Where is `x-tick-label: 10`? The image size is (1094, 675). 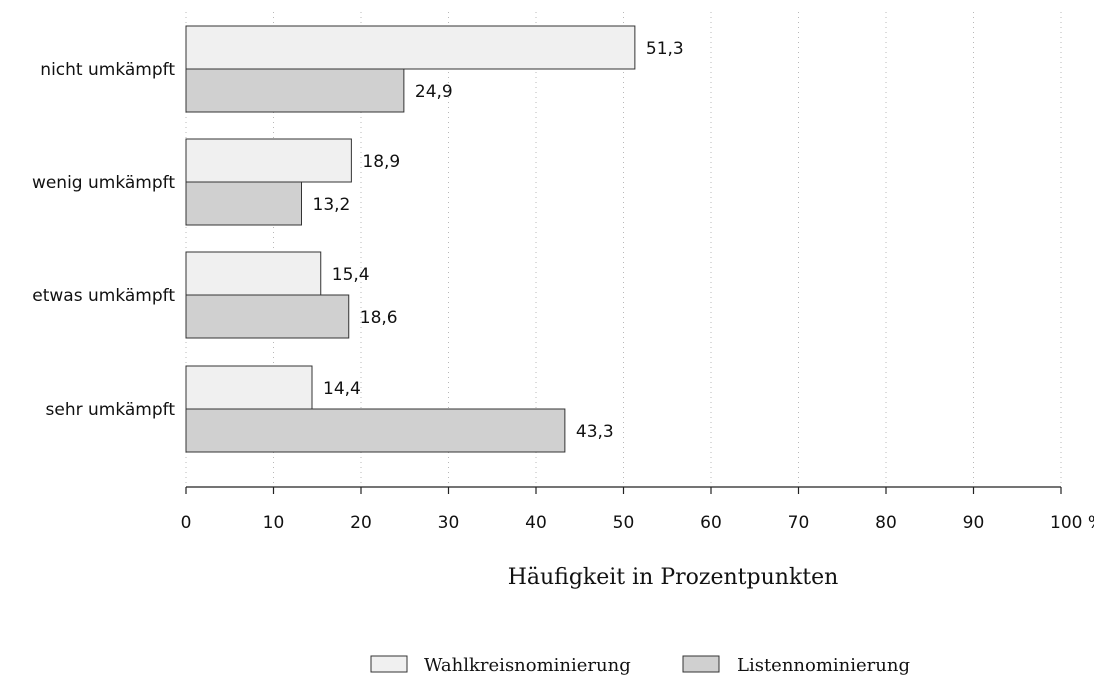 x-tick-label: 10 is located at coordinates (274, 523).